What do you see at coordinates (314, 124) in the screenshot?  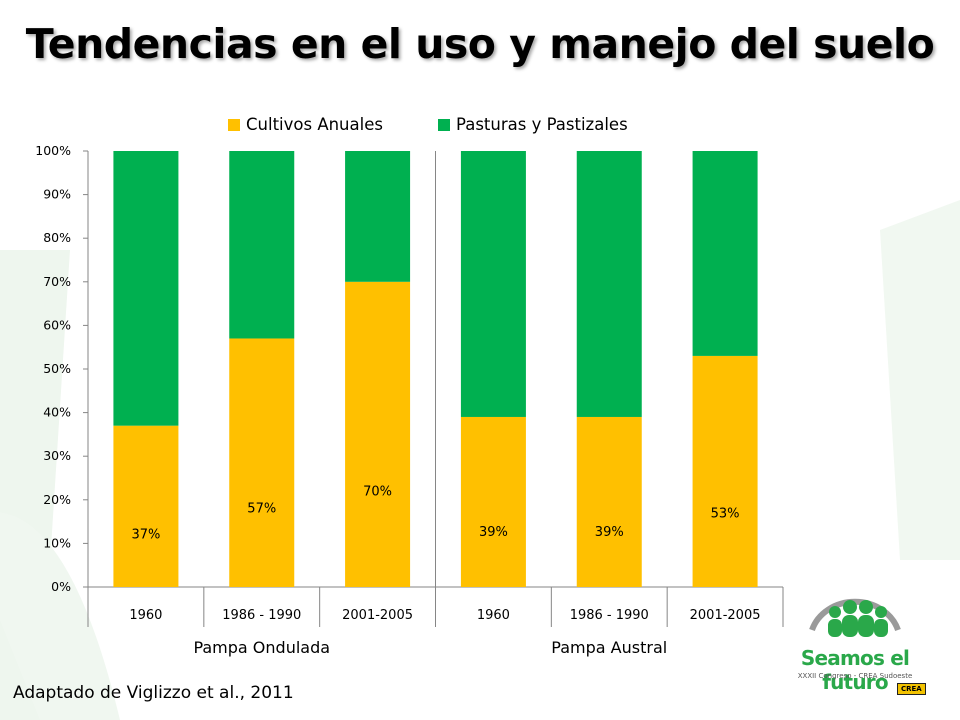 I see `legend-label: Cultivos Anuales` at bounding box center [314, 124].